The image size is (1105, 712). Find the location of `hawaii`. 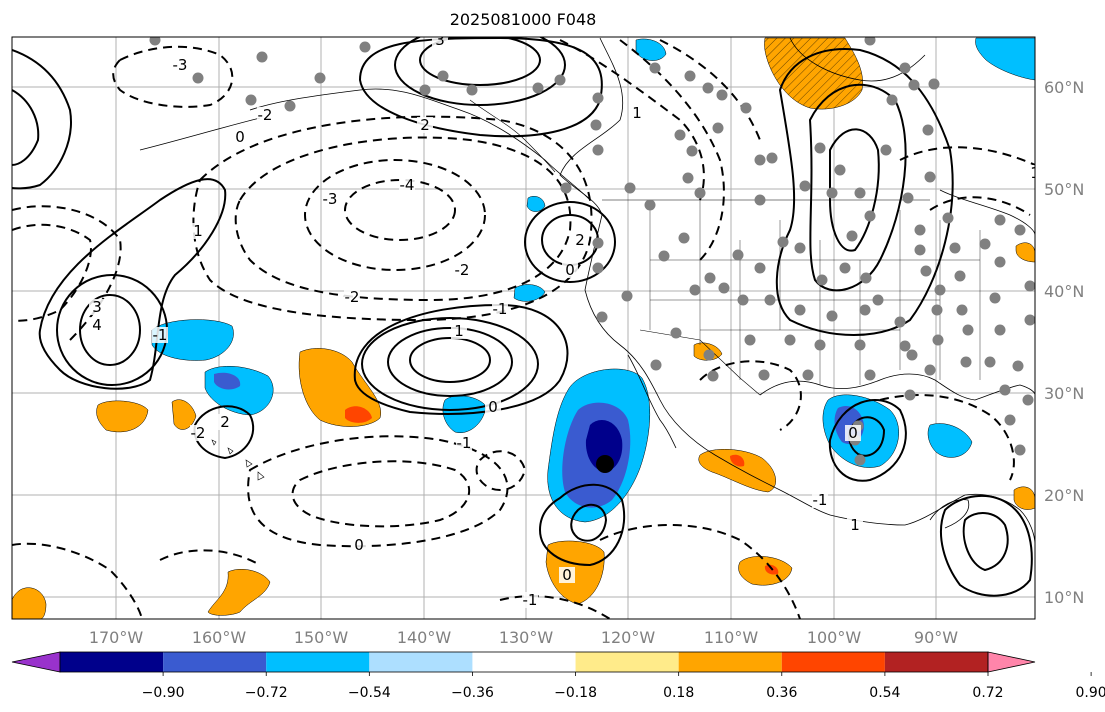

hawaii is located at coordinates (238, 460).